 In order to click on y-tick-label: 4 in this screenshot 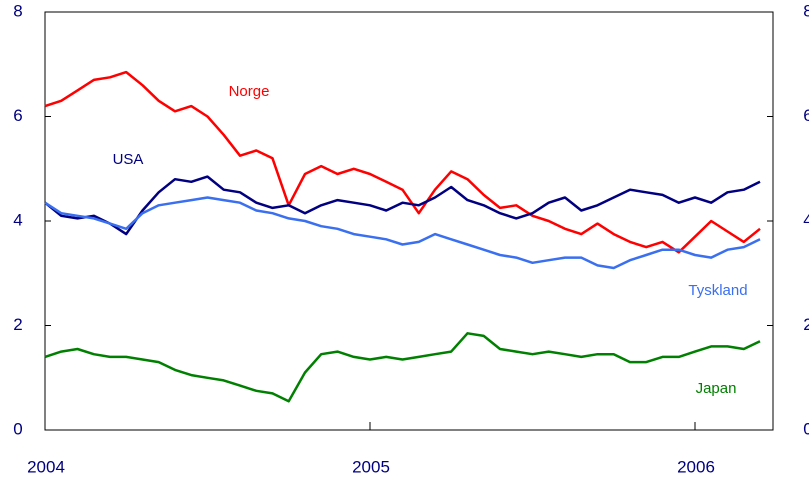, I will do `click(17, 219)`.